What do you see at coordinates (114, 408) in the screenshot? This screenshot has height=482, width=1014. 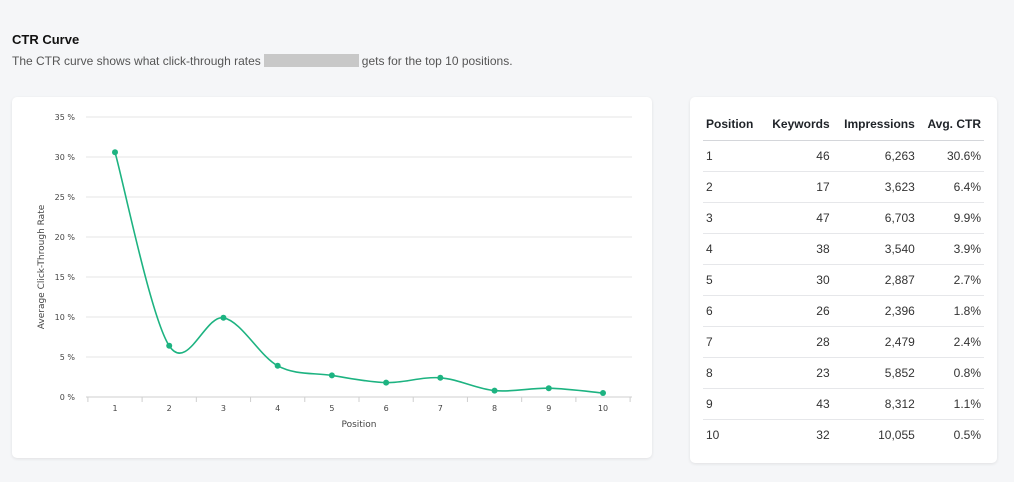 I see `x-tick-label: 1` at bounding box center [114, 408].